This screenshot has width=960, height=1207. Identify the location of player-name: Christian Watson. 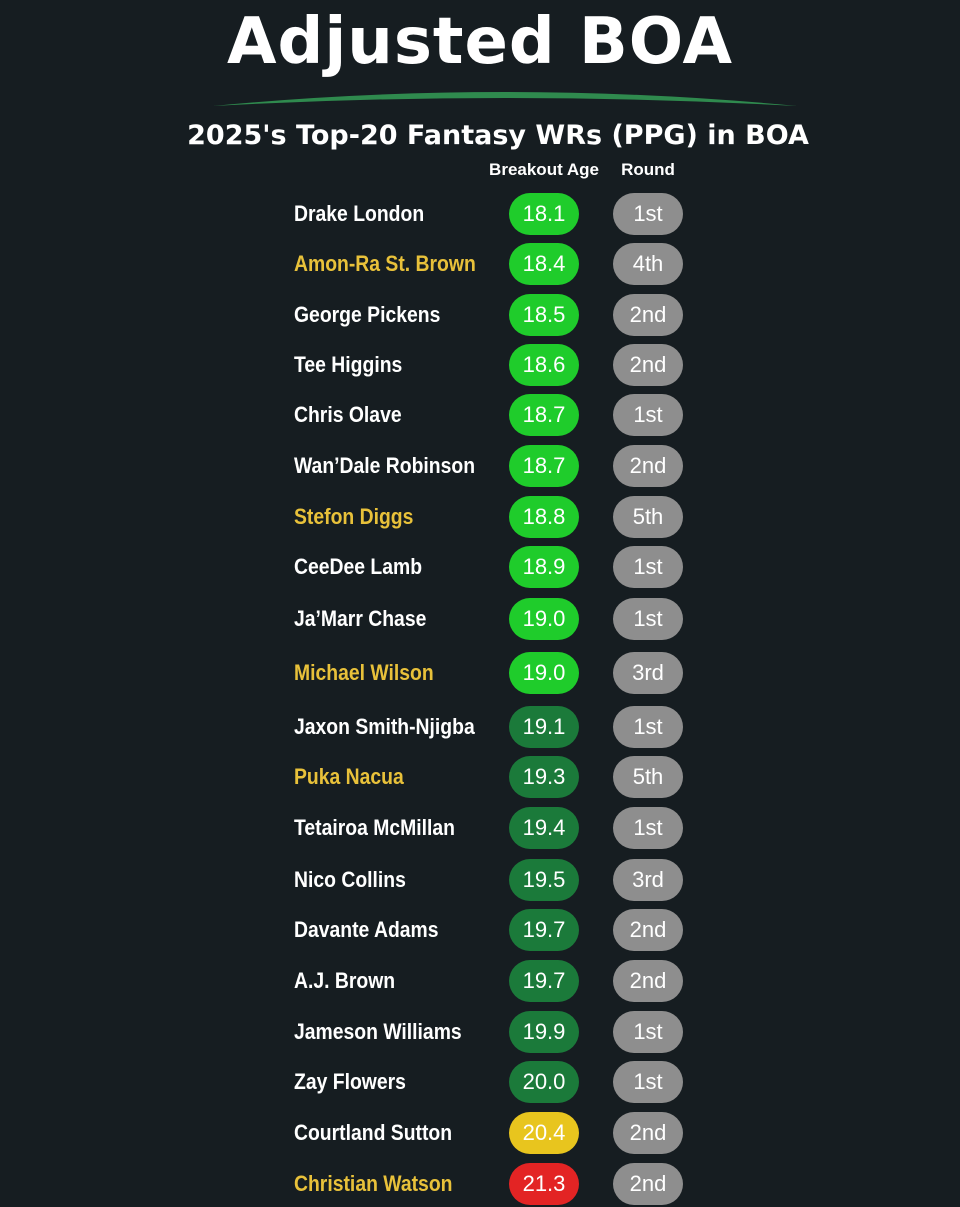
(373, 1183).